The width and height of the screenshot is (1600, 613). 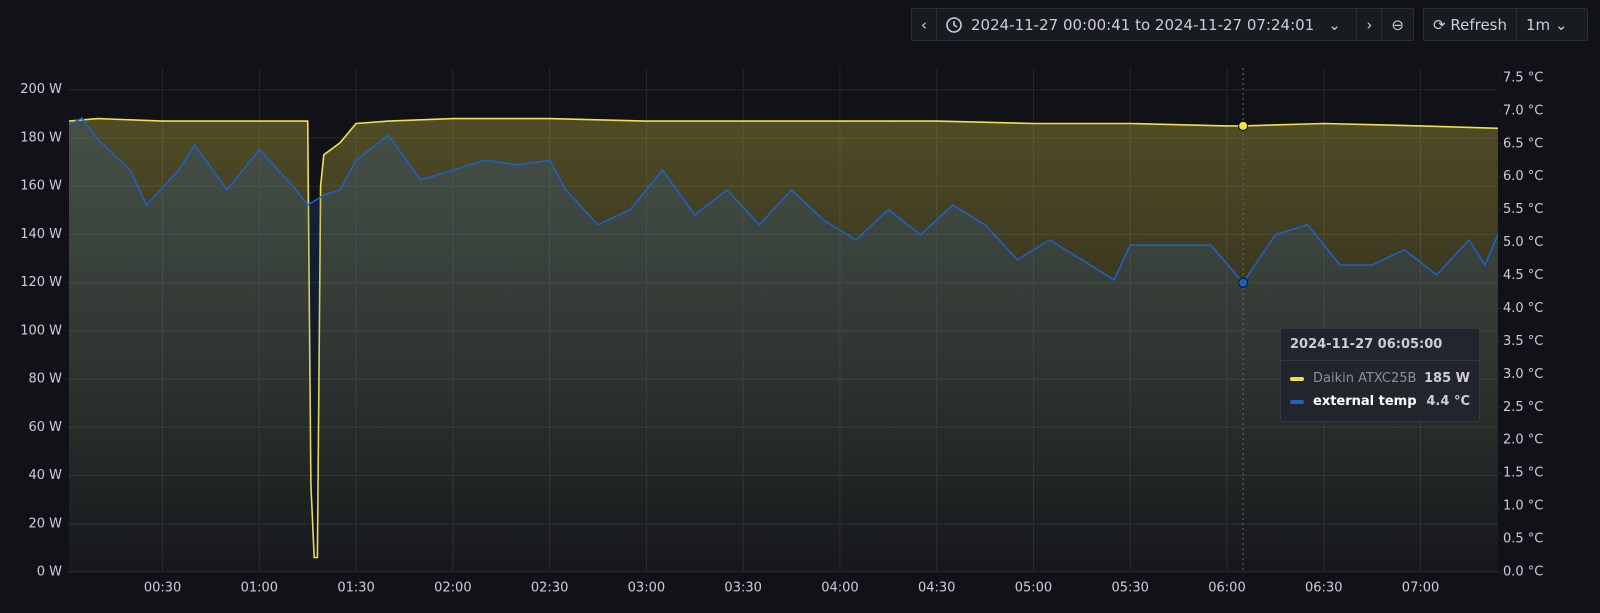 I want to click on y2-tick-label: 1.0 °C, so click(x=1523, y=506).